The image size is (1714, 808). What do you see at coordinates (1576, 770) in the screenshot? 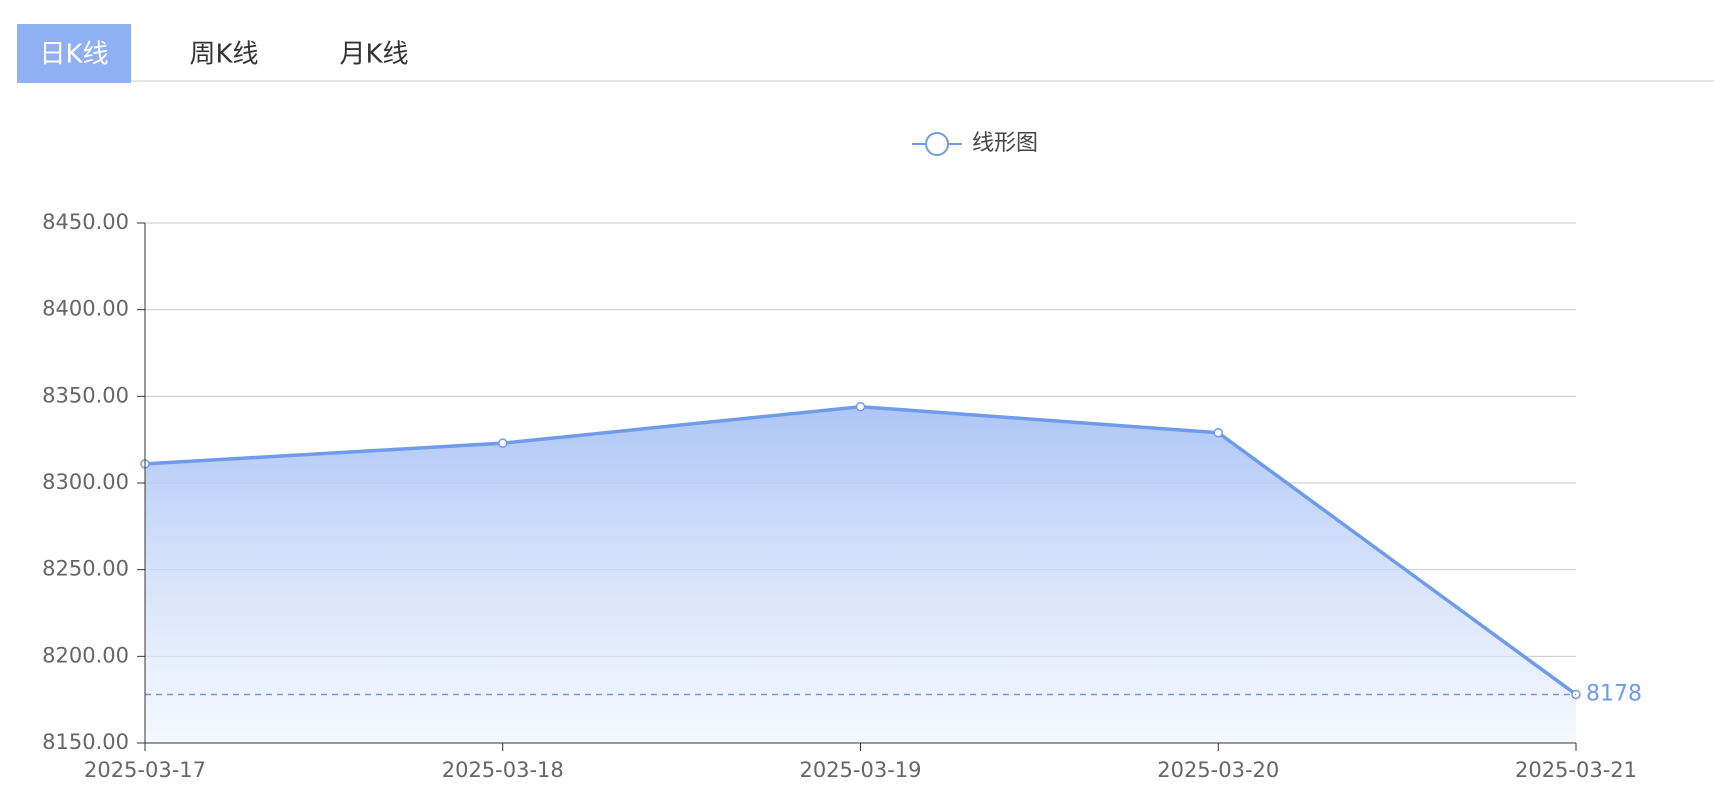
I see `x-tick-label: 2025-03-21` at bounding box center [1576, 770].